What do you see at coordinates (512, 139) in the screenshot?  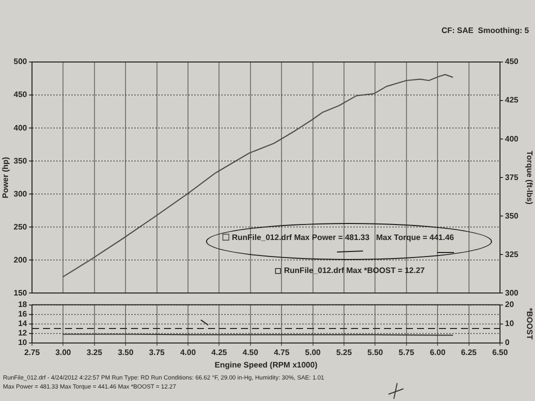 I see `y2-tick-label: 400` at bounding box center [512, 139].